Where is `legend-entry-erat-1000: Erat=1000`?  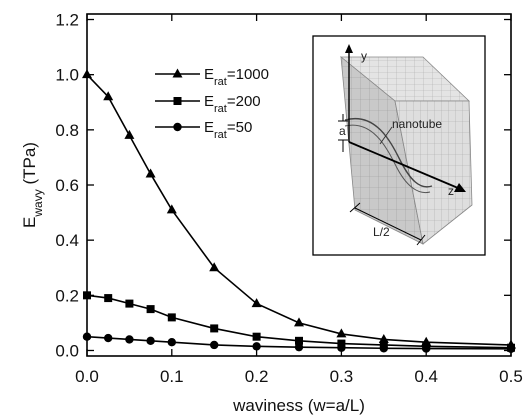 legend-entry-erat-1000: Erat=1000 is located at coordinates (212, 77).